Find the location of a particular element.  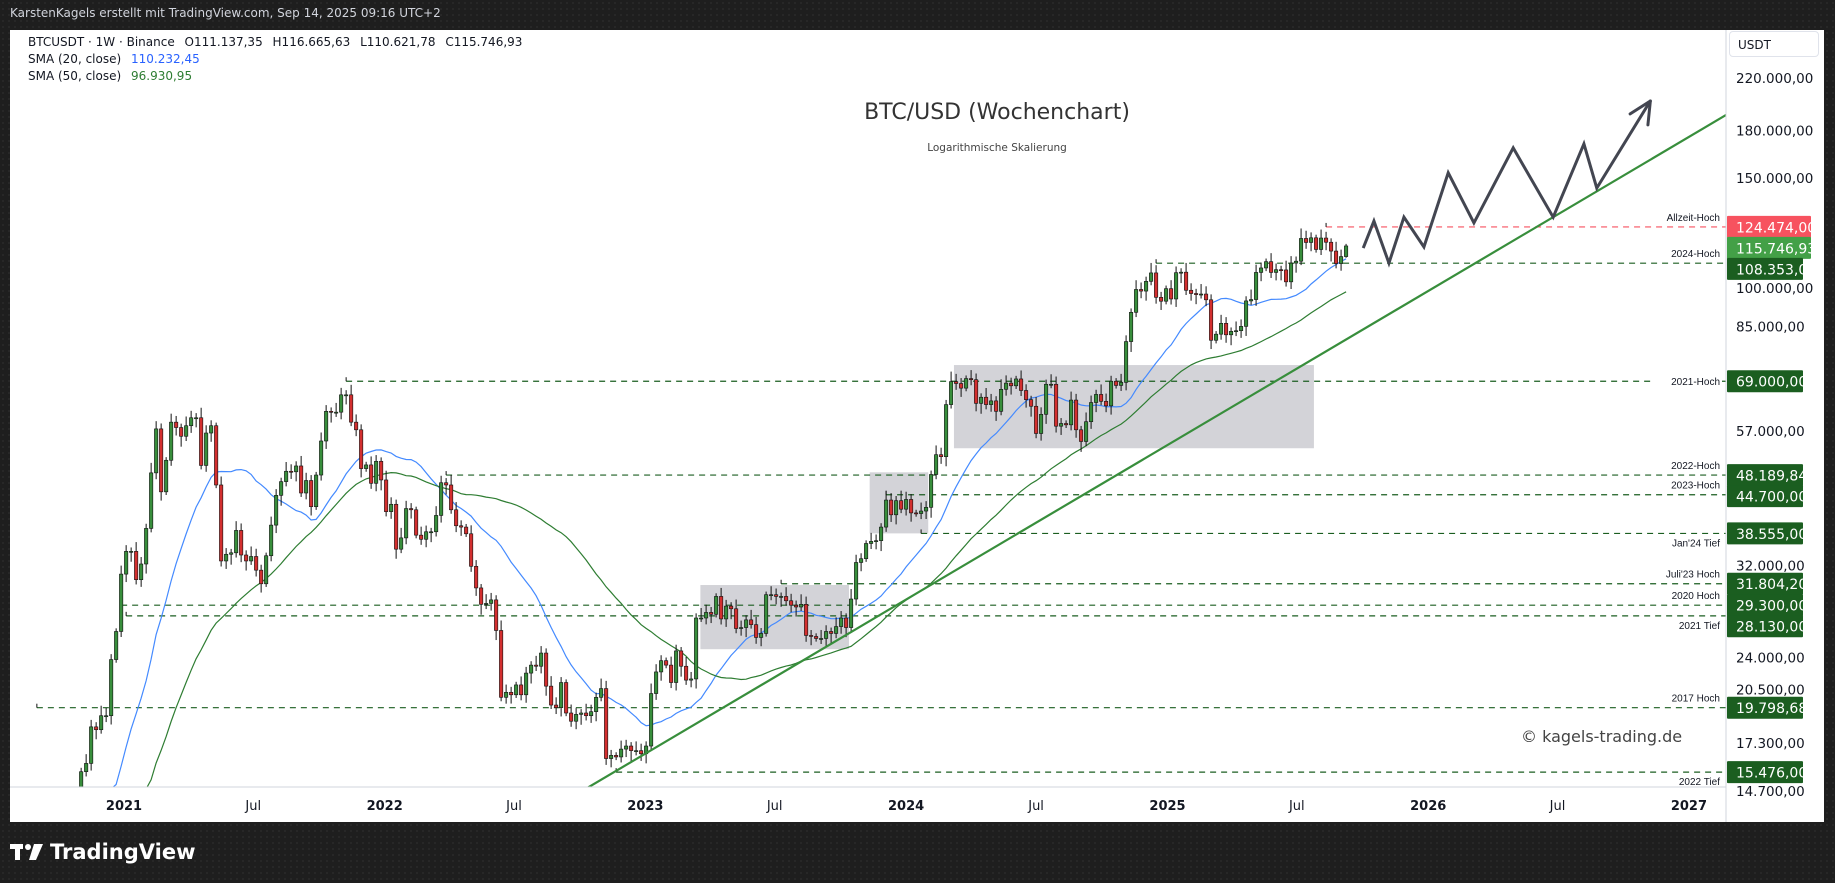

price-axis-label: 57.000,00 is located at coordinates (1770, 432).